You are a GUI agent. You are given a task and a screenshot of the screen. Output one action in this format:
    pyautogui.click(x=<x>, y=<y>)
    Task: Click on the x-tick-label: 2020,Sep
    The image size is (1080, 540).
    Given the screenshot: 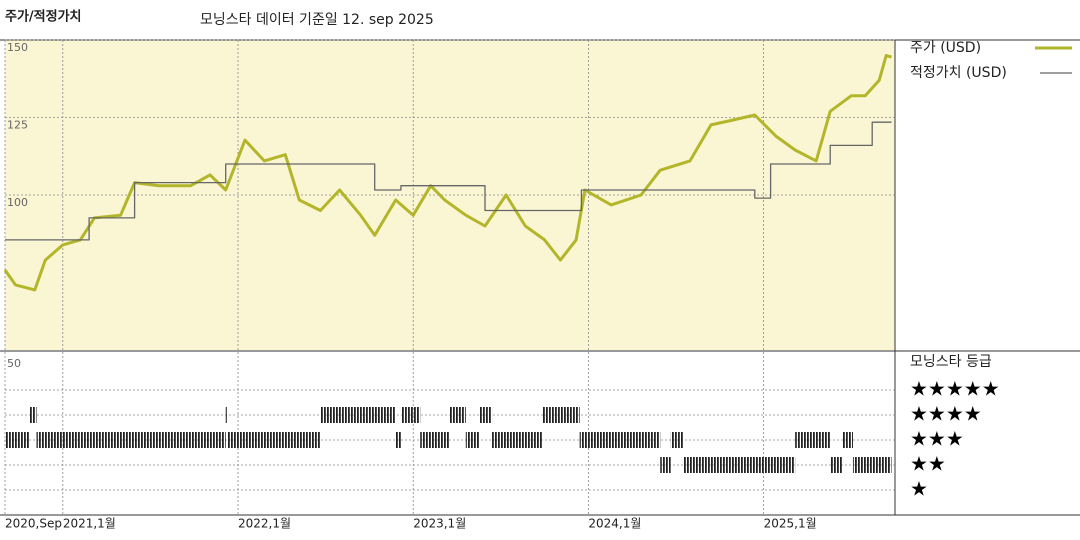 What is the action you would take?
    pyautogui.click(x=33, y=524)
    